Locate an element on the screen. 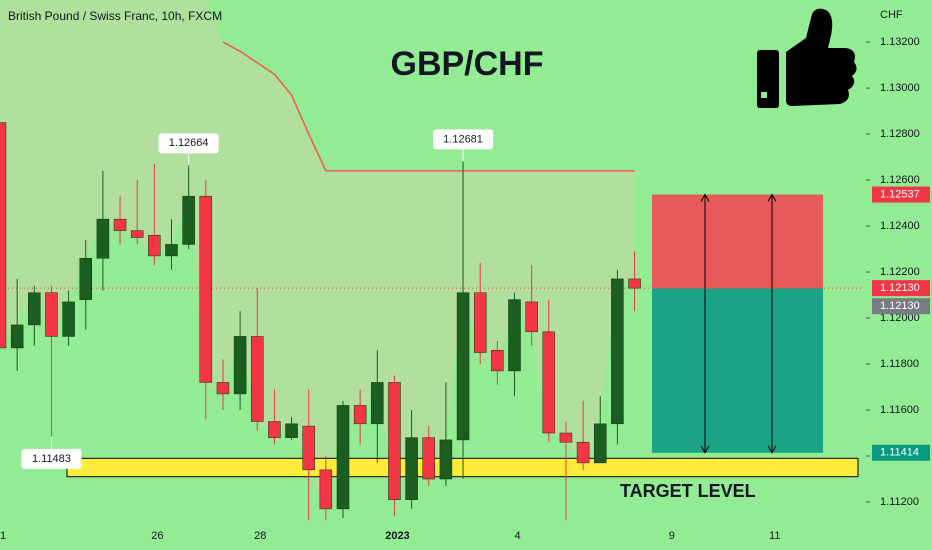 The image size is (932, 550). annotation-label: 1.11483 is located at coordinates (51, 459).